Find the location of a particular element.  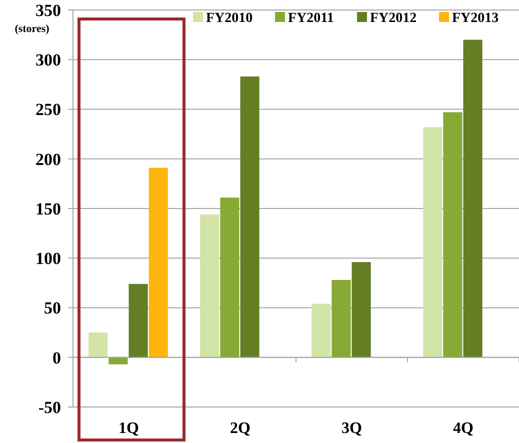

y-axis-title: (stores) is located at coordinates (32, 29).